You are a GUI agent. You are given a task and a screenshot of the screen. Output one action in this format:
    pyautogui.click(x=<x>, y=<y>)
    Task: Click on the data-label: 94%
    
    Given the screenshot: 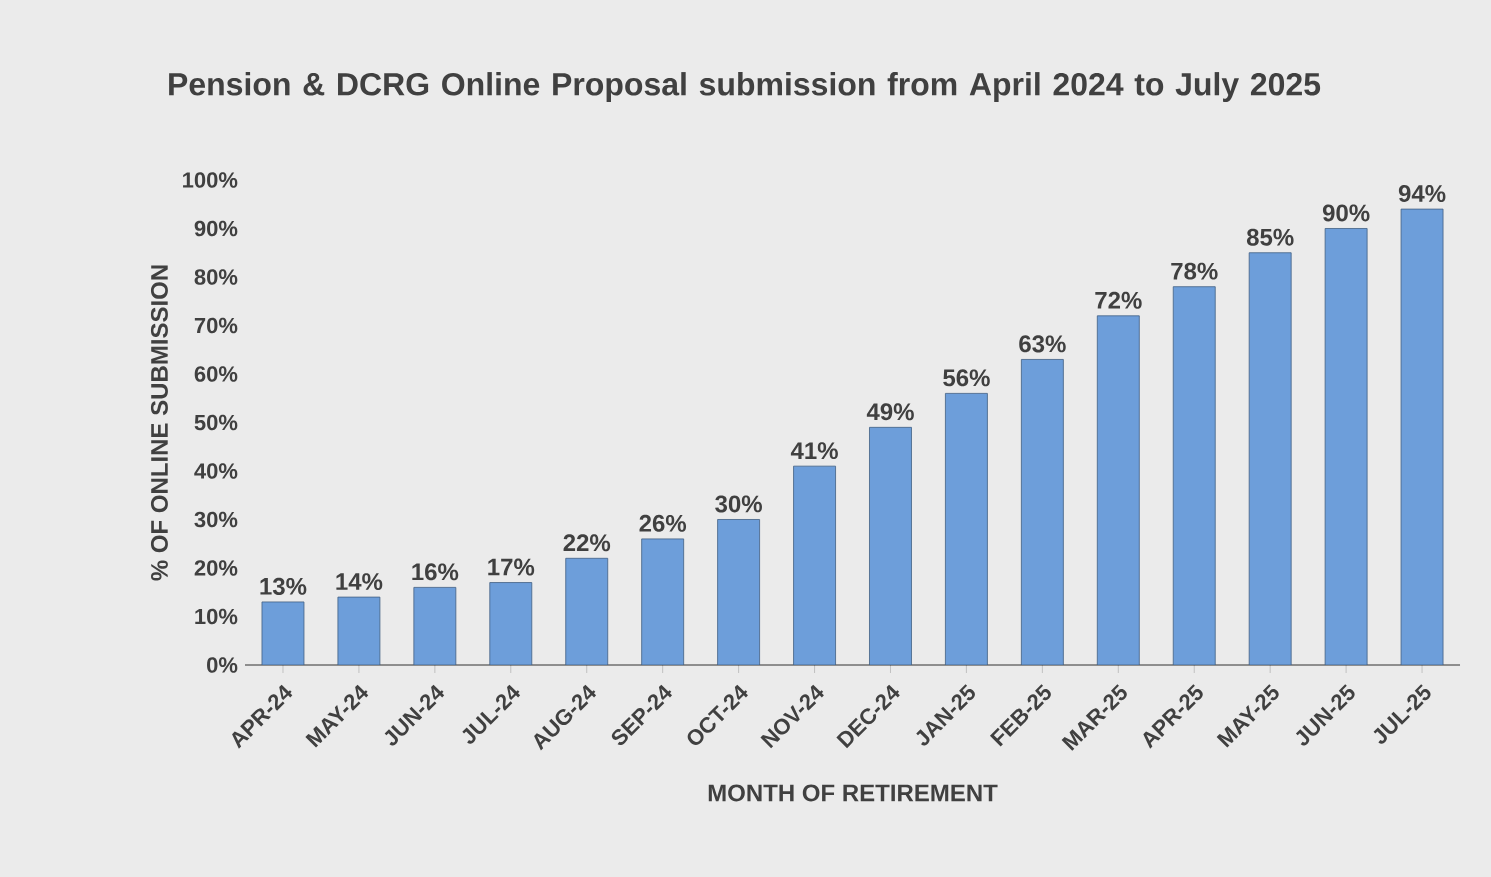 What is the action you would take?
    pyautogui.click(x=1422, y=194)
    